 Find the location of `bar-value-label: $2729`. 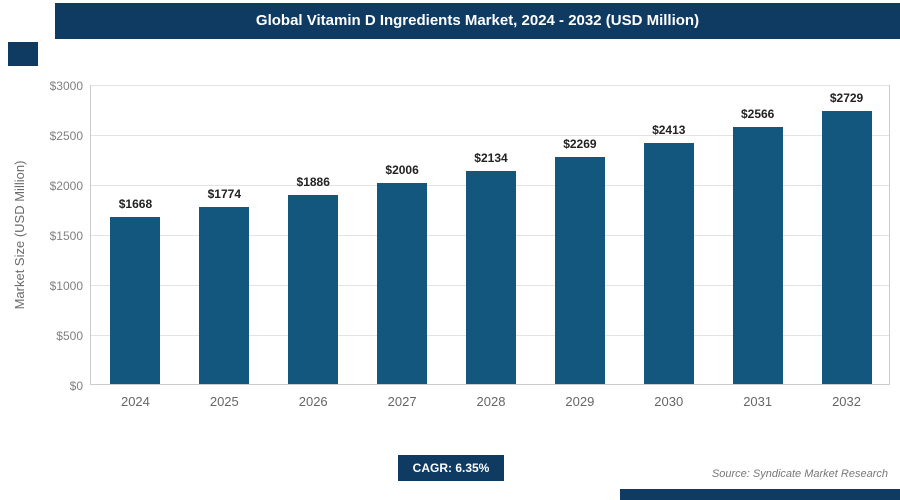

bar-value-label: $2729 is located at coordinates (846, 98).